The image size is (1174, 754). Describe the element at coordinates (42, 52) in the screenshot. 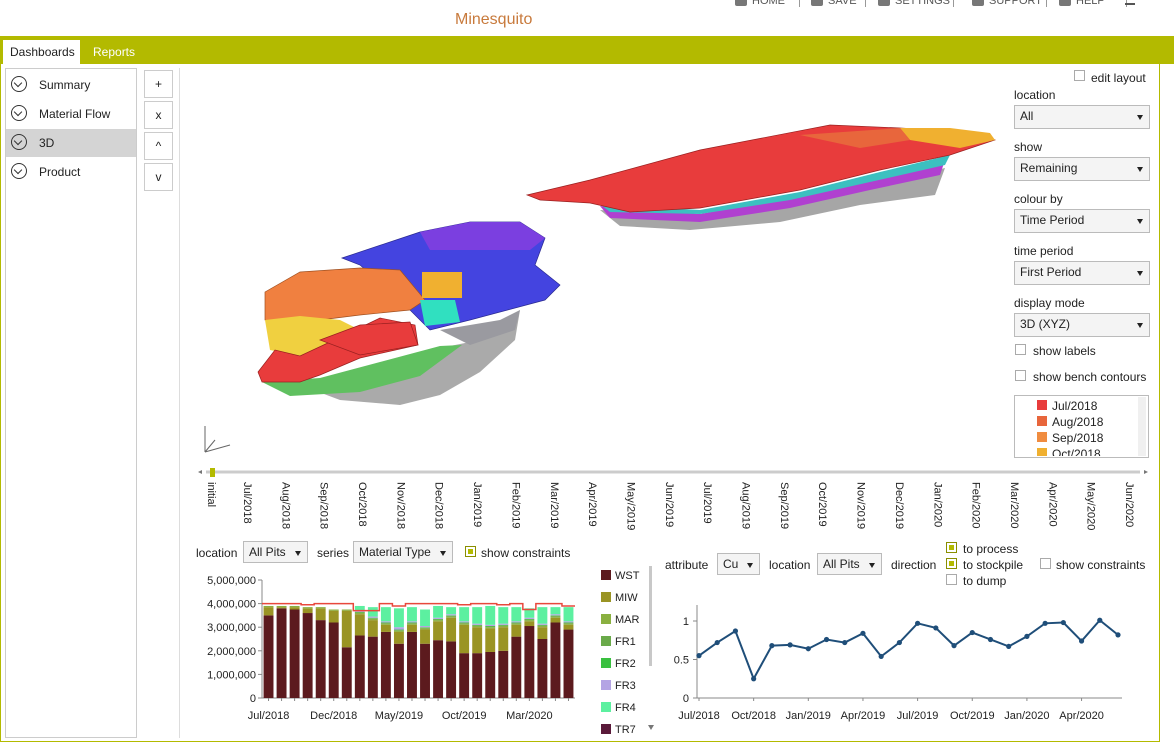

I see `tab: Dashboards` at that location.